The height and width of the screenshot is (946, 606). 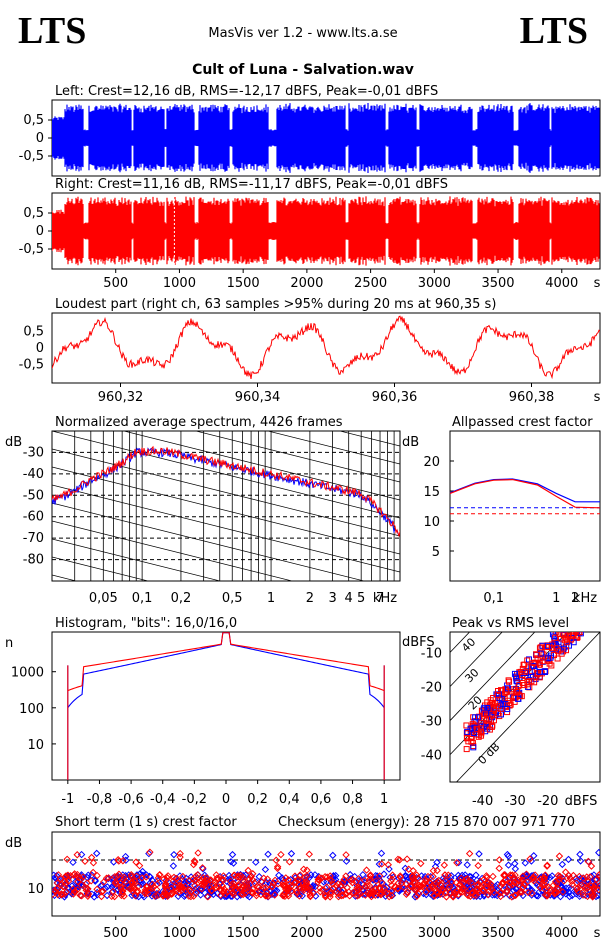 What do you see at coordinates (468, 644) in the screenshot?
I see `pvr-crest-label: 40` at bounding box center [468, 644].